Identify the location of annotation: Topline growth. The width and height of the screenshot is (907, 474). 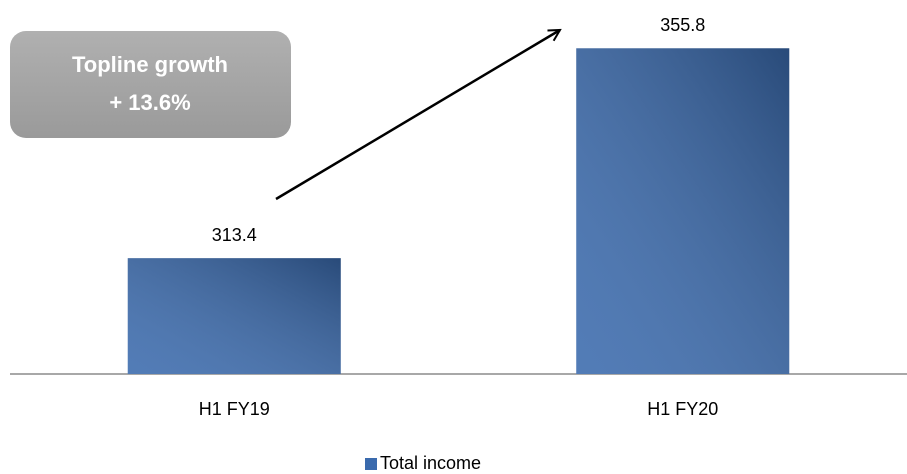
(150, 64).